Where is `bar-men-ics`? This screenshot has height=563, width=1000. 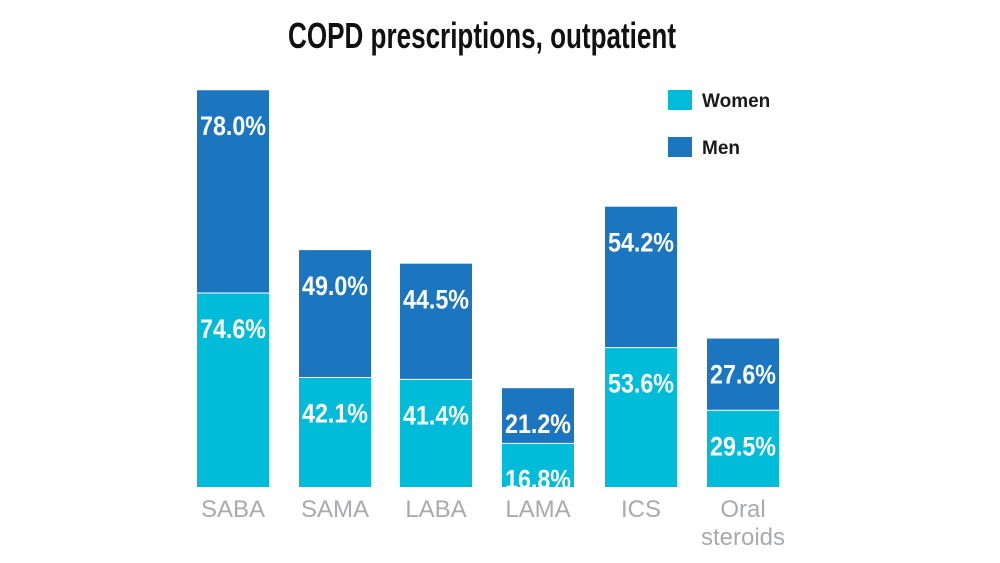
bar-men-ics is located at coordinates (641, 277).